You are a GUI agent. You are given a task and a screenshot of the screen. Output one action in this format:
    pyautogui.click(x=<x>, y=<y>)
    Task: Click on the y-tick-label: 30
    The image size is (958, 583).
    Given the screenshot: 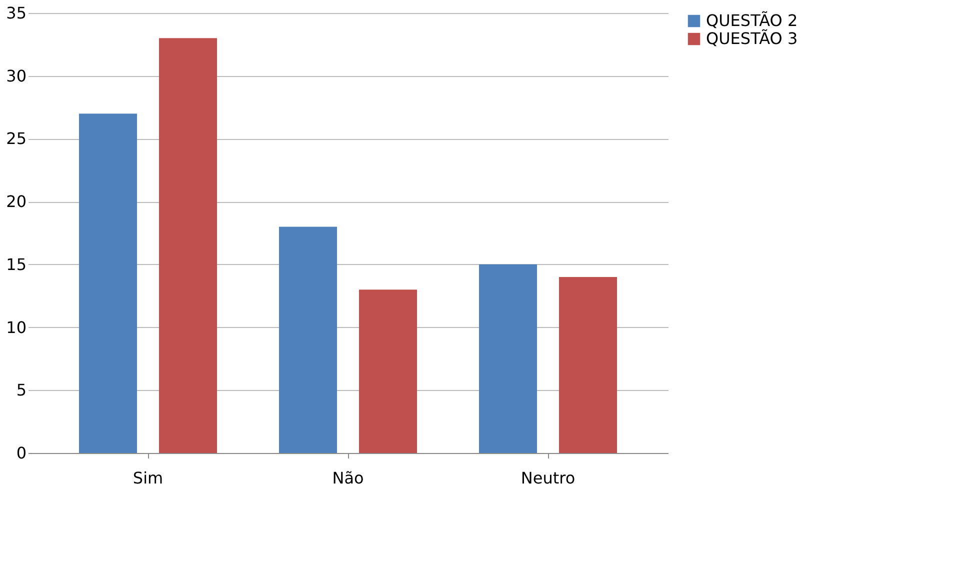 What is the action you would take?
    pyautogui.click(x=16, y=76)
    